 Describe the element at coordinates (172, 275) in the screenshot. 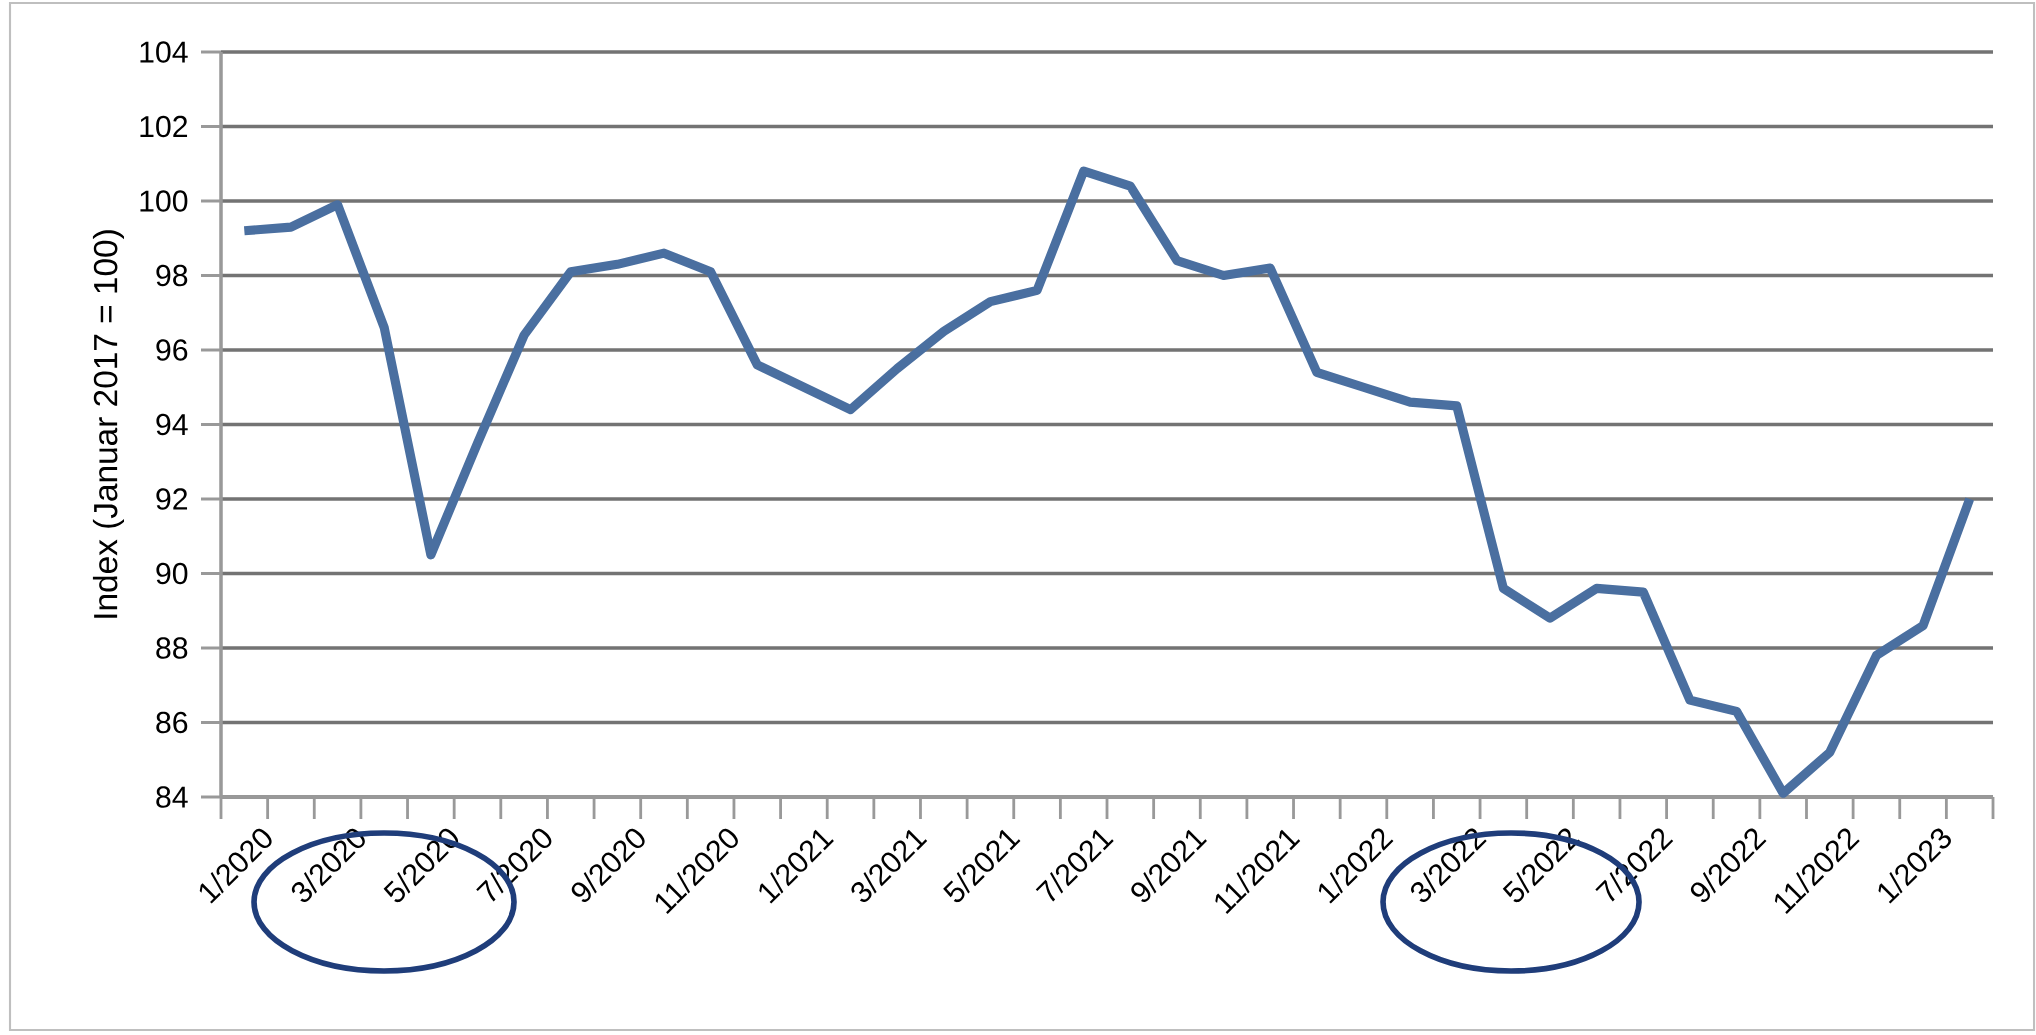

I see `y-tick-label: 98` at that location.